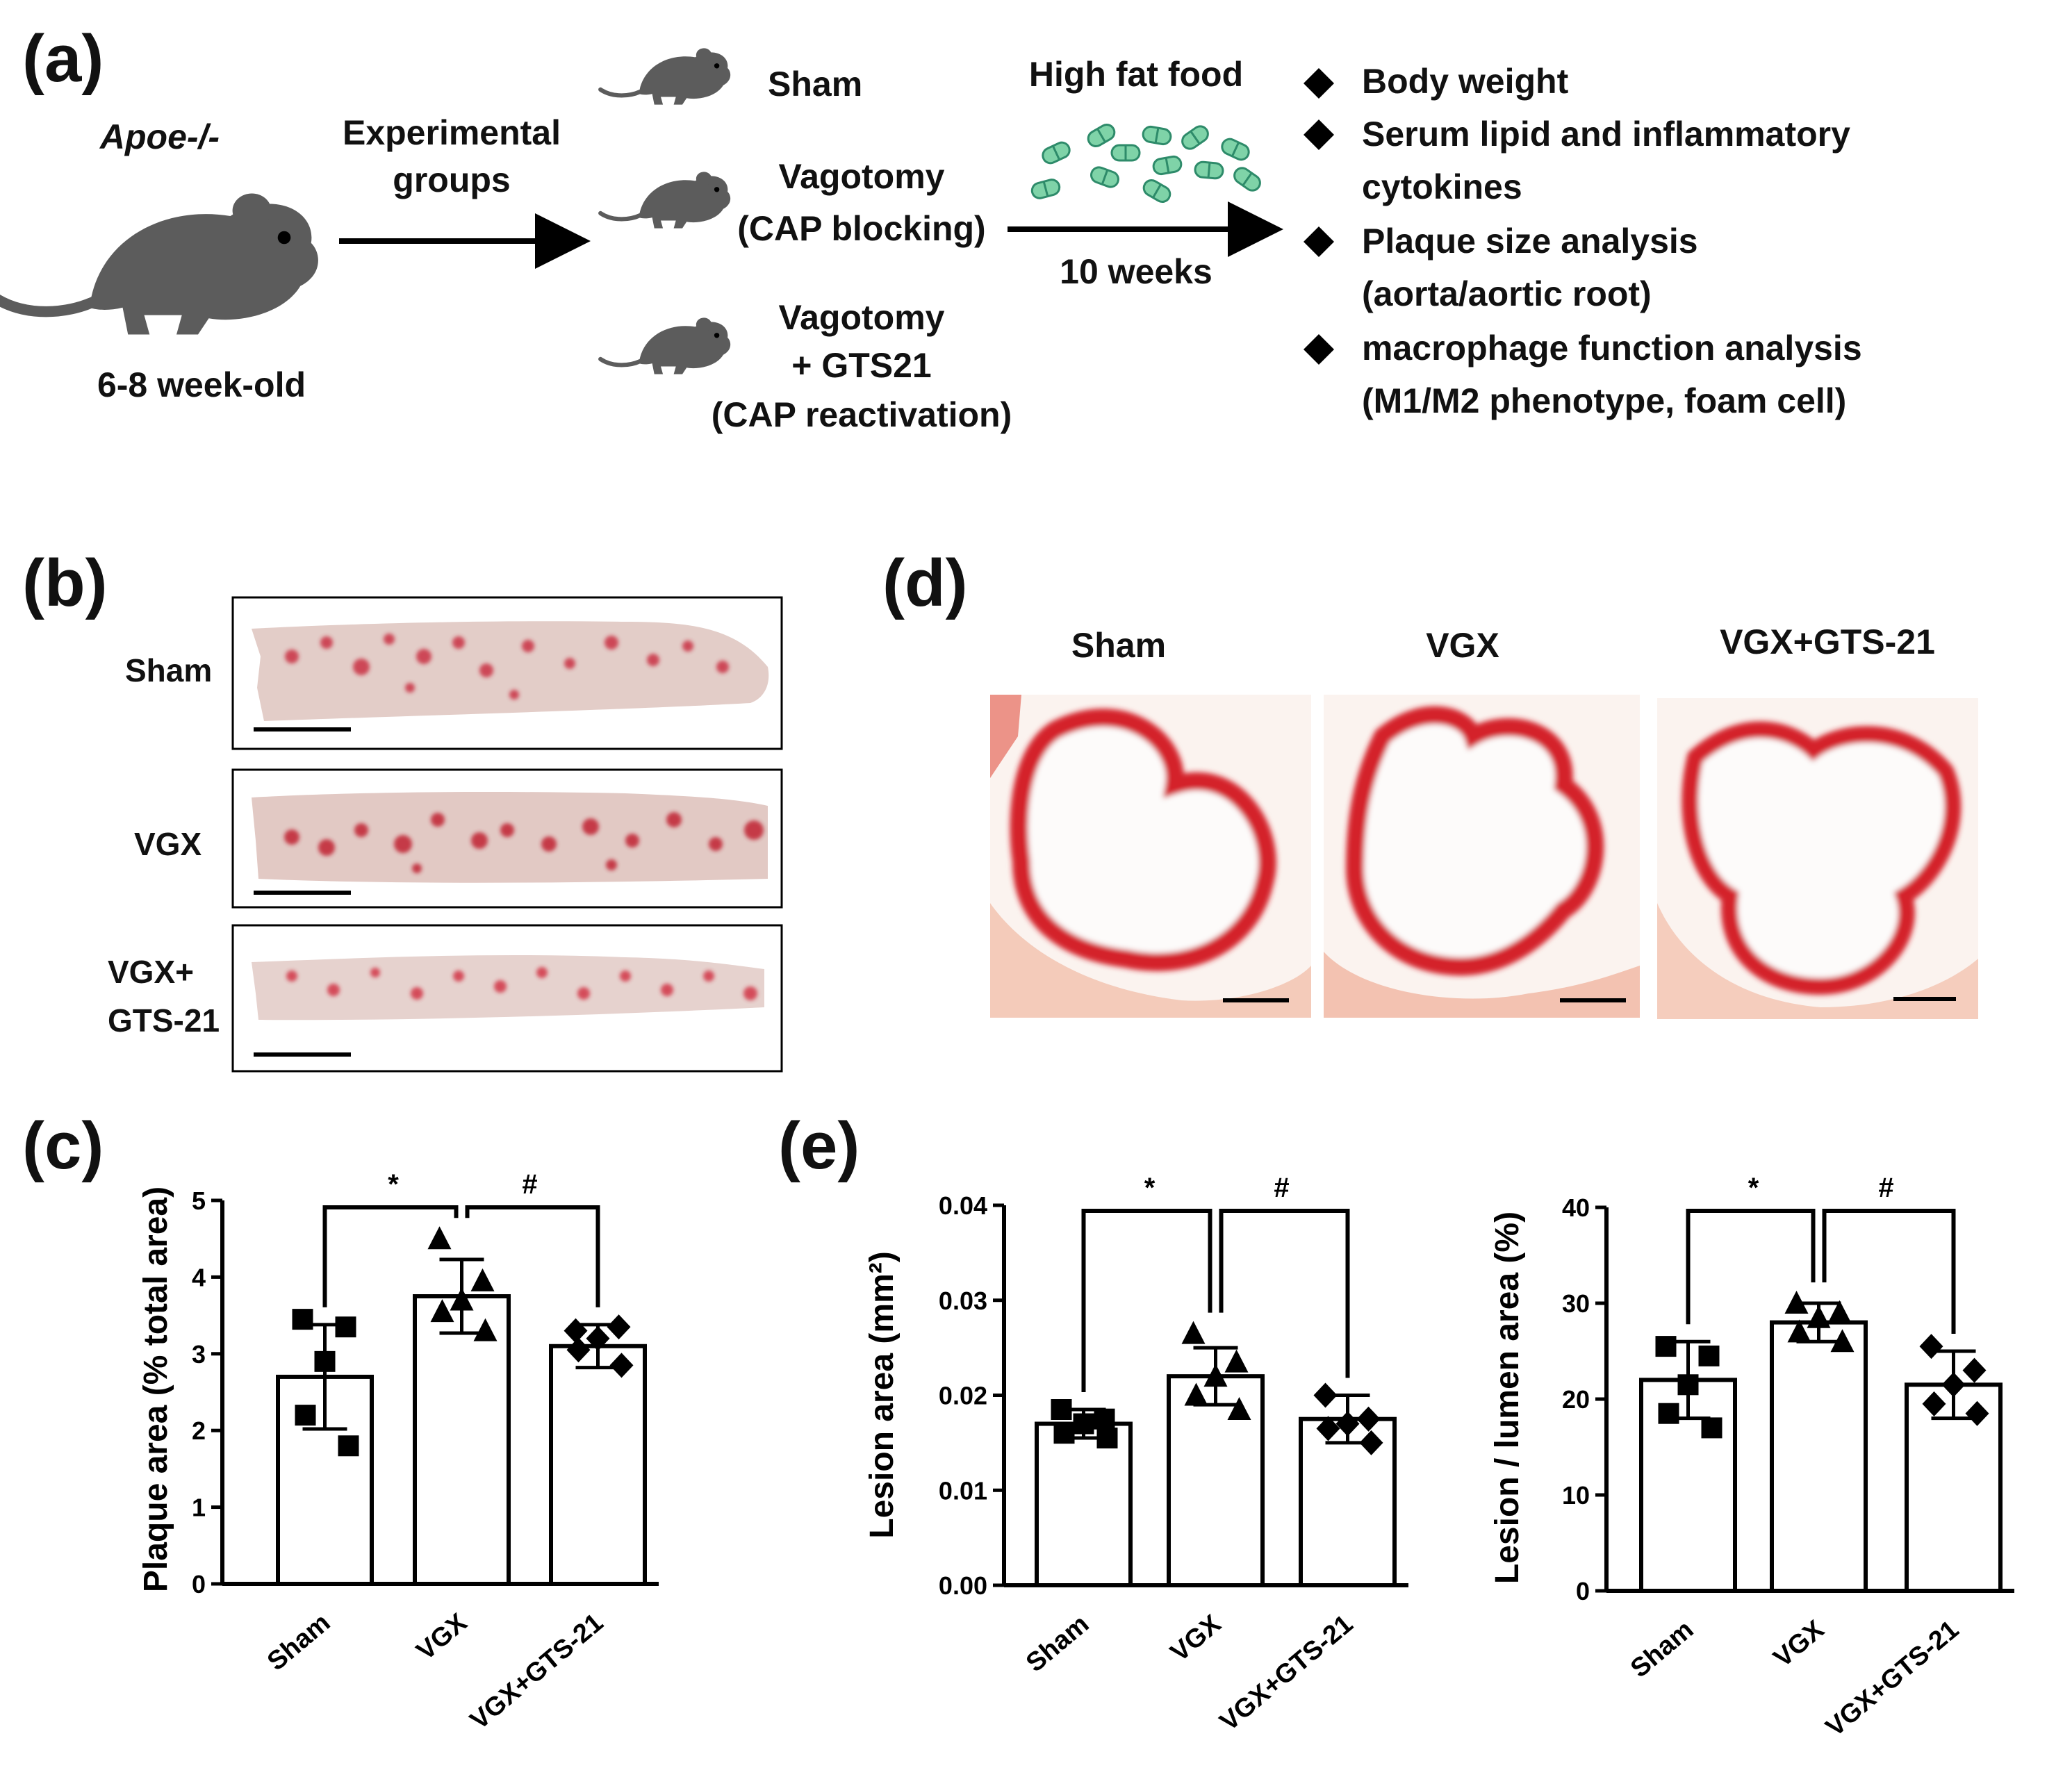  I want to click on outcome-1: Body weight, so click(1465, 81).